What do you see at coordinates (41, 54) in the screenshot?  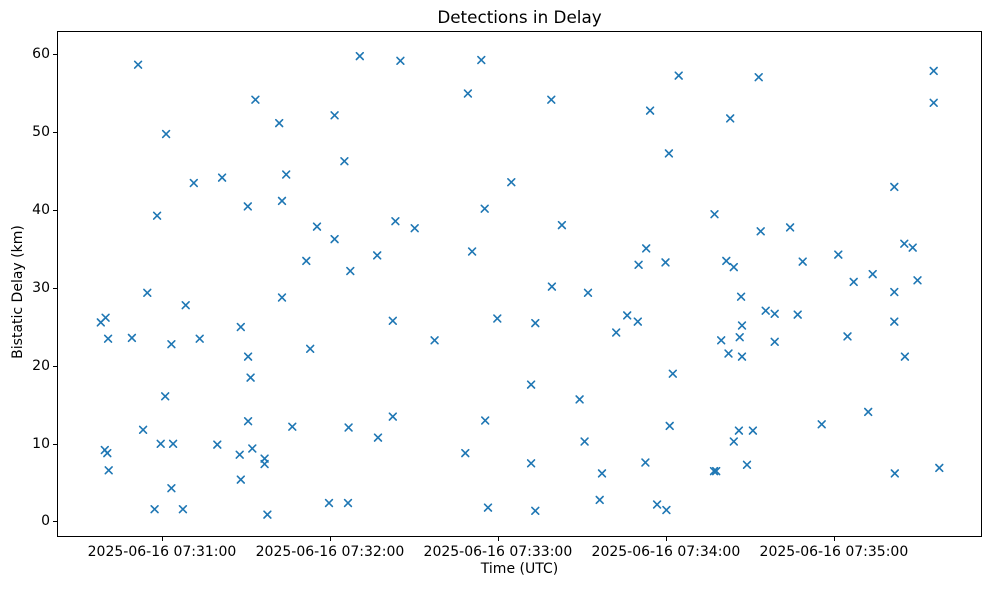 I see `y-tick-label: 60` at bounding box center [41, 54].